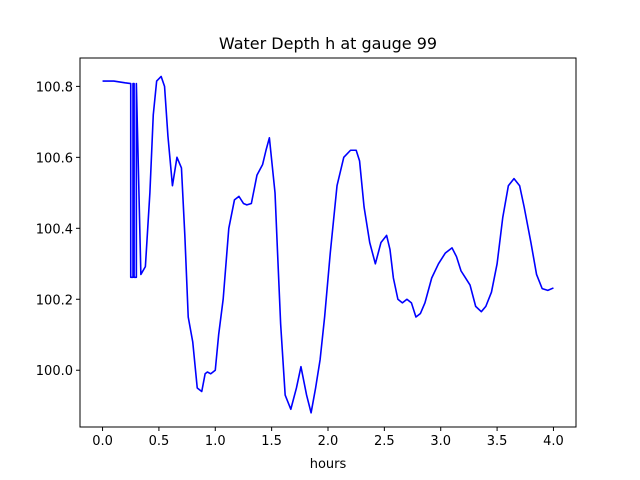 The width and height of the screenshot is (640, 480). I want to click on x-axis: 0.0 0.5 1.0 1.5 2.0 2.5 3.0 3.5 4.0, so click(328, 438).